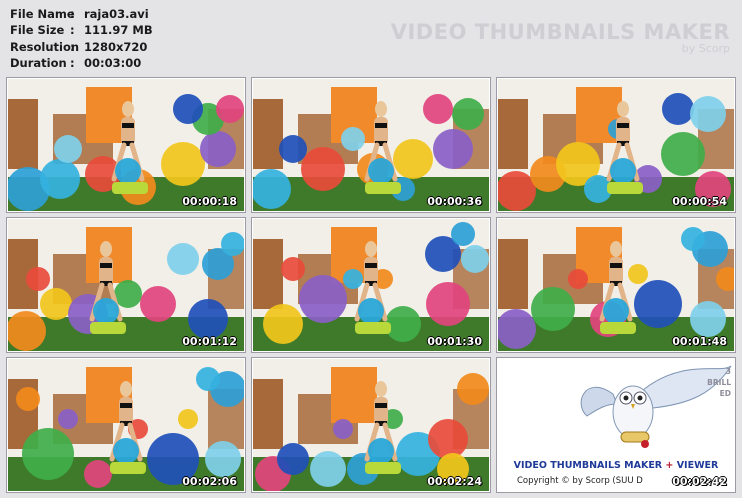  What do you see at coordinates (81, 14) in the screenshot?
I see `file-name-row: File Name : raja03.avi` at bounding box center [81, 14].